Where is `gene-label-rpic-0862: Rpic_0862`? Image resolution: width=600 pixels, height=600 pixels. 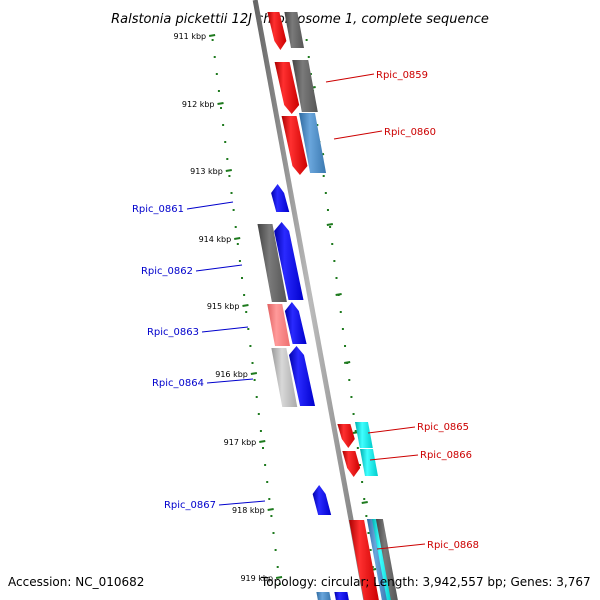
gene-label-rpic-0862: Rpic_0862 is located at coordinates (167, 271).